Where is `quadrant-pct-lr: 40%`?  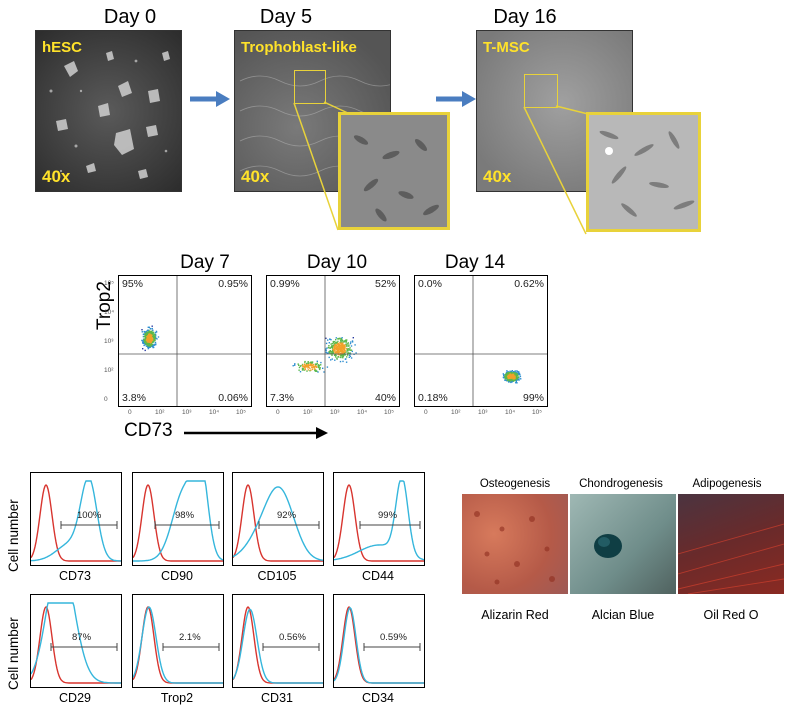 quadrant-pct-lr: 40% is located at coordinates (385, 398).